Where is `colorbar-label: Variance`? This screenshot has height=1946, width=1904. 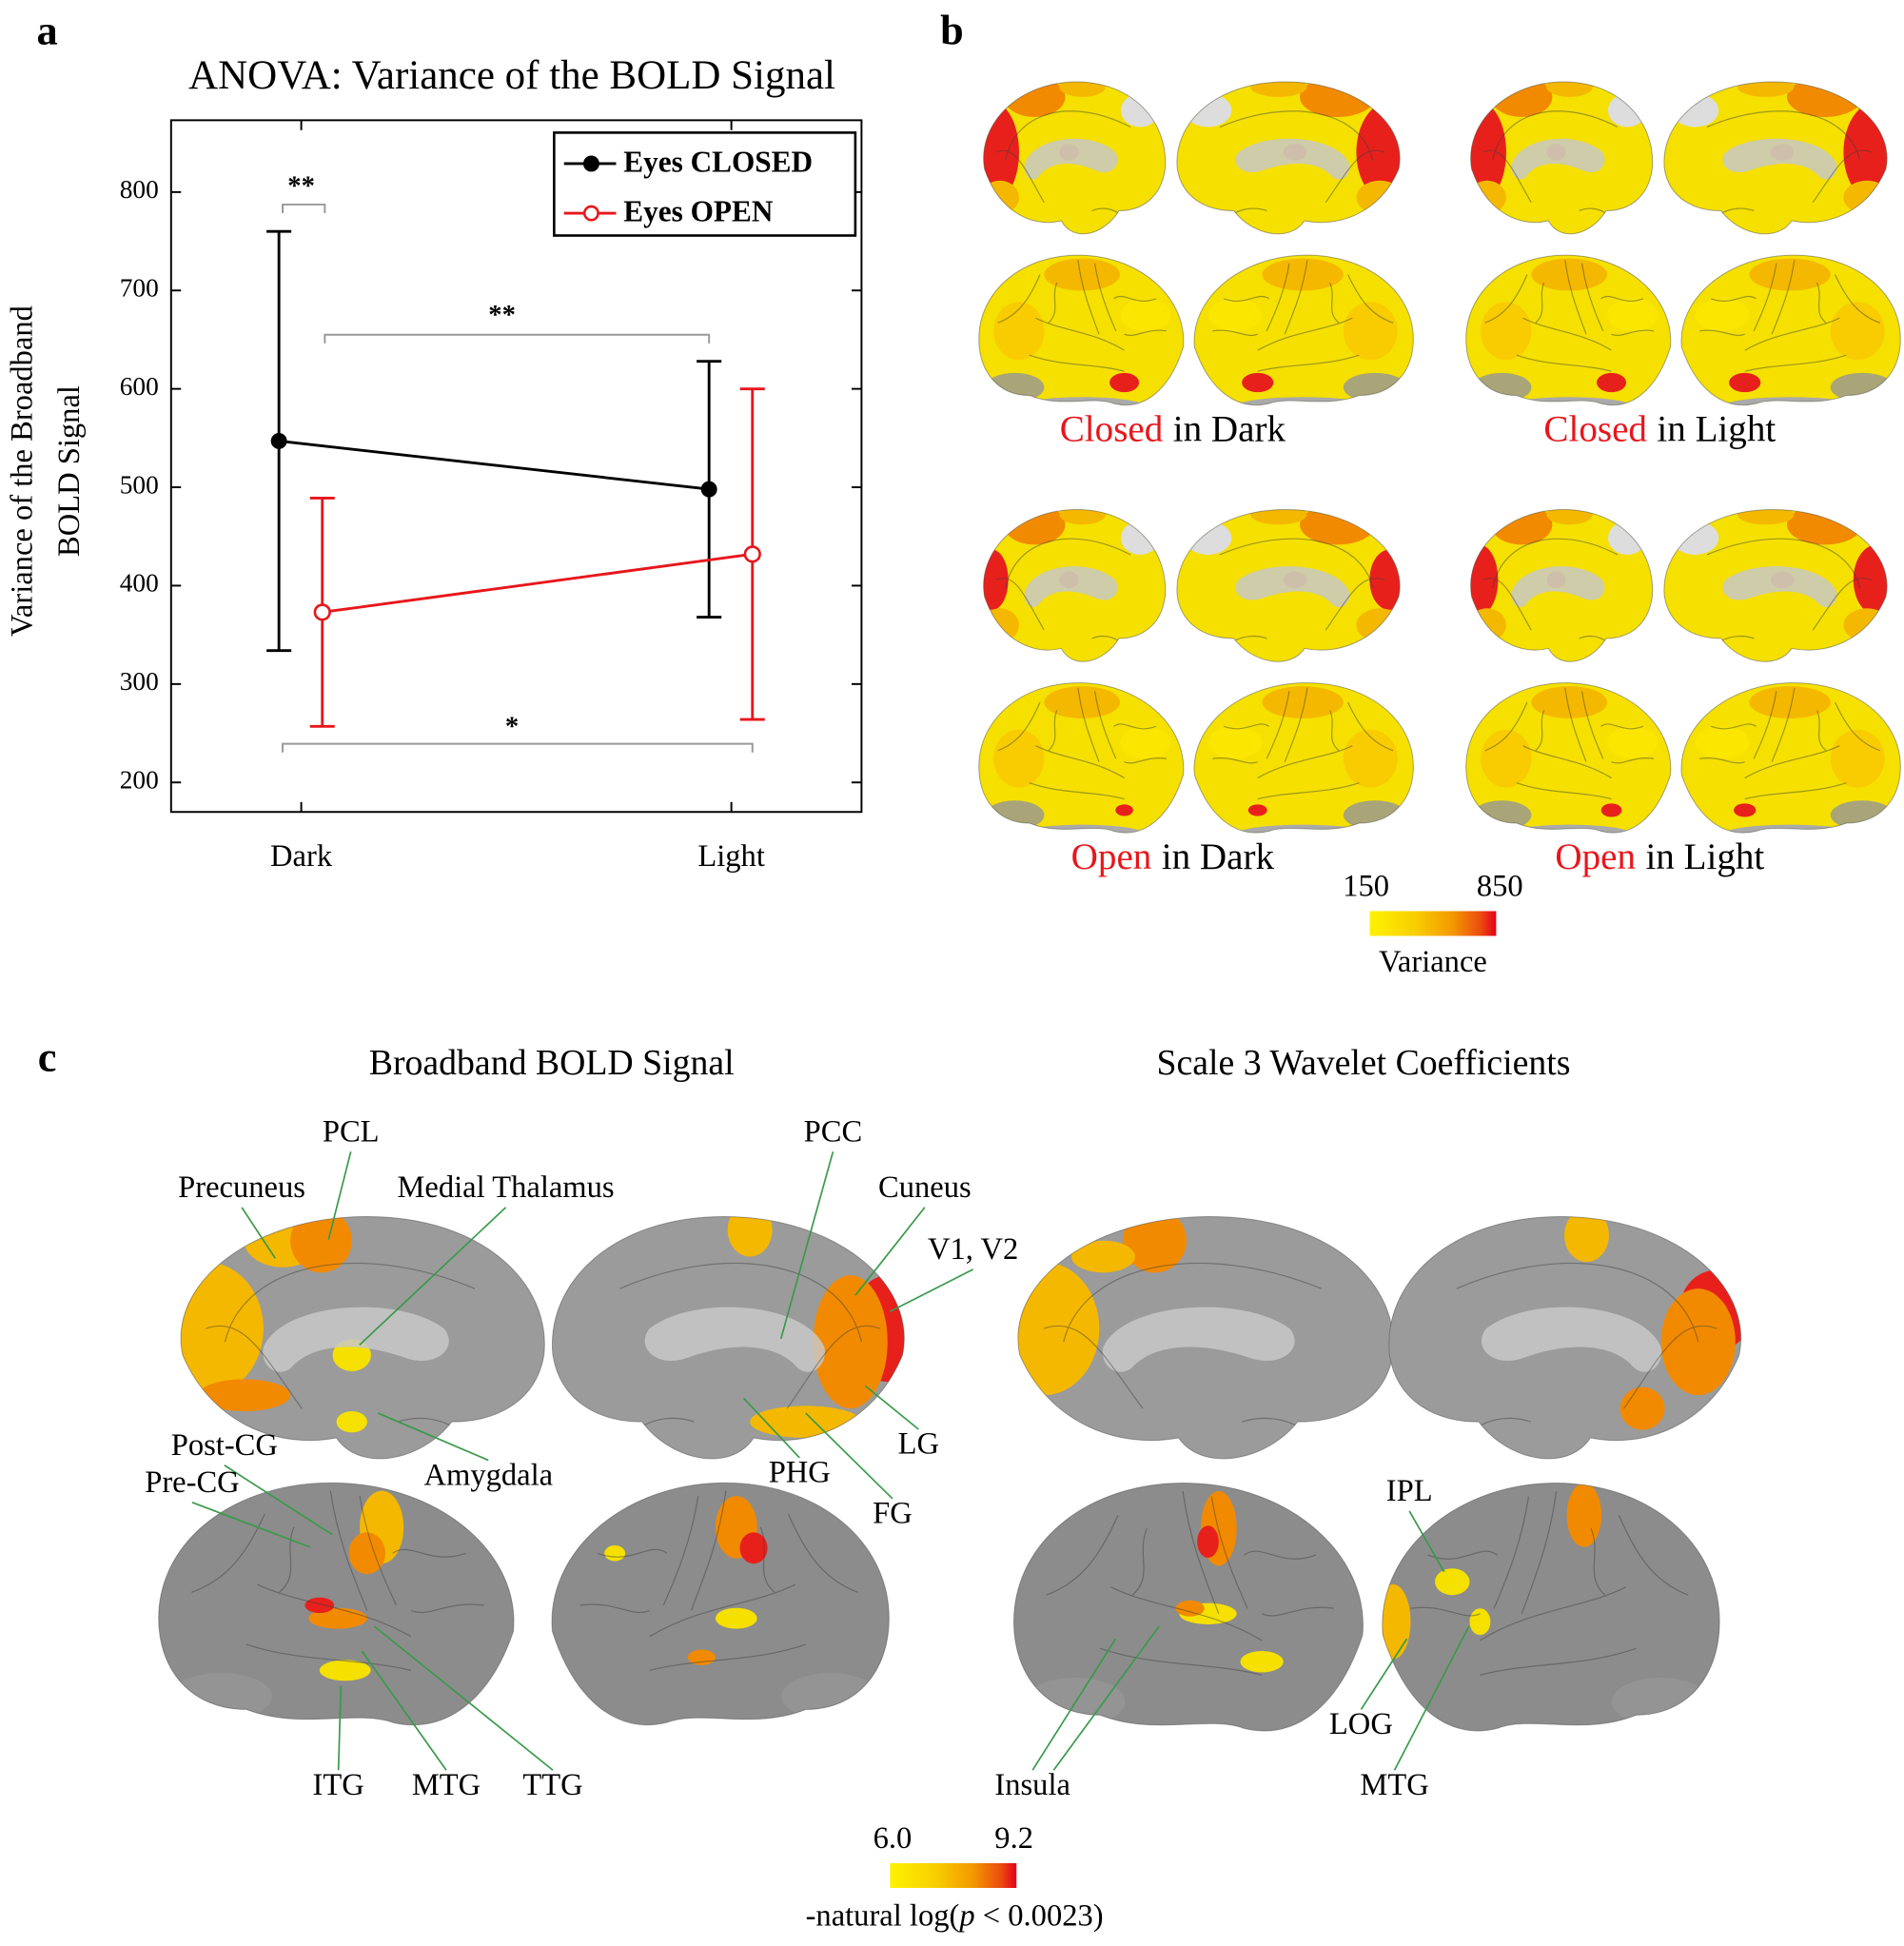
colorbar-label: Variance is located at coordinates (1433, 962).